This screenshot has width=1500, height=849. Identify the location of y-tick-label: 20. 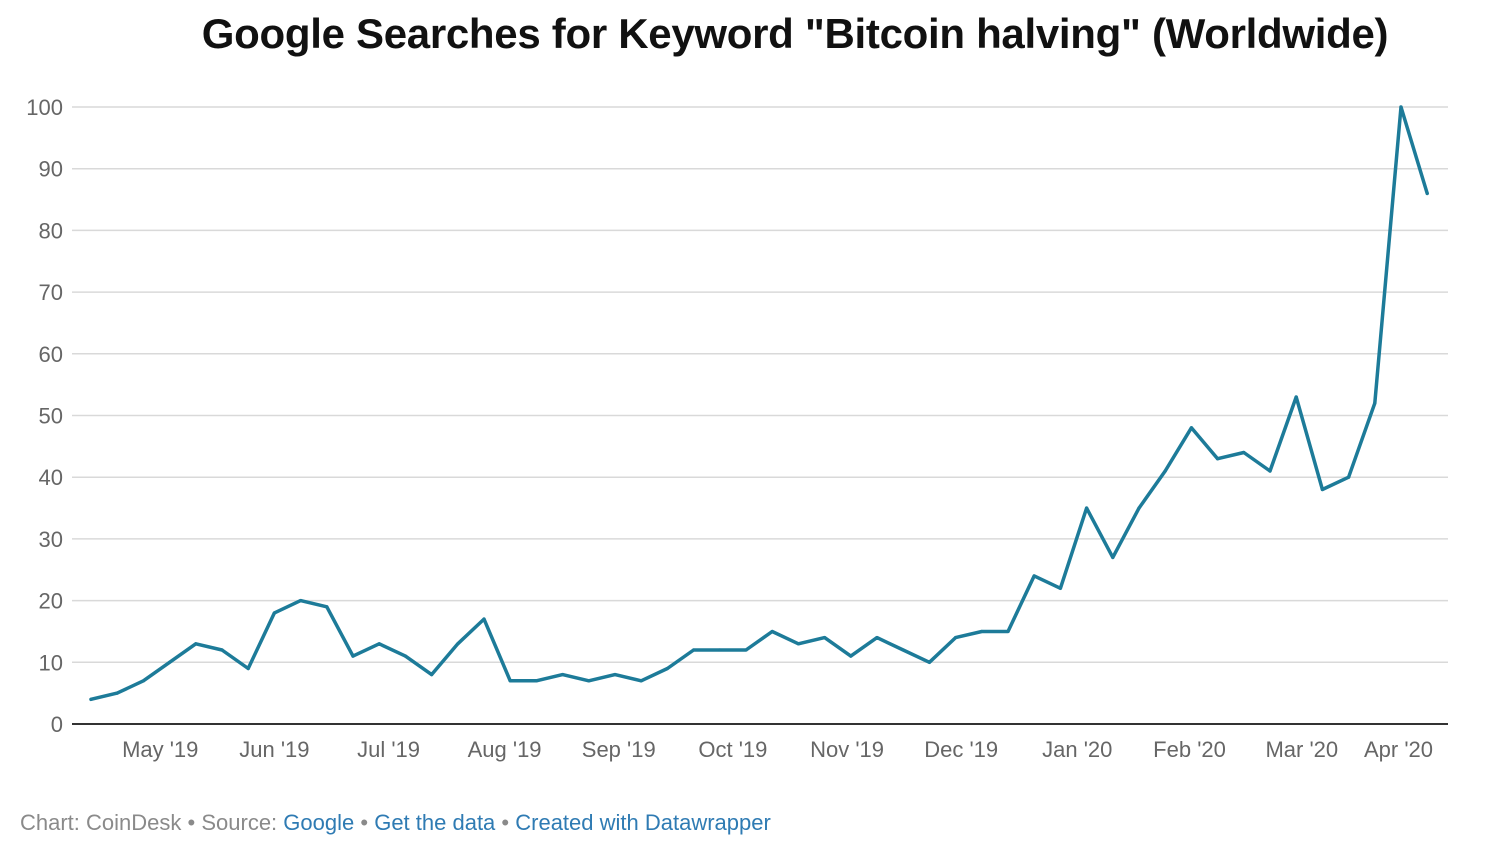
(51, 601).